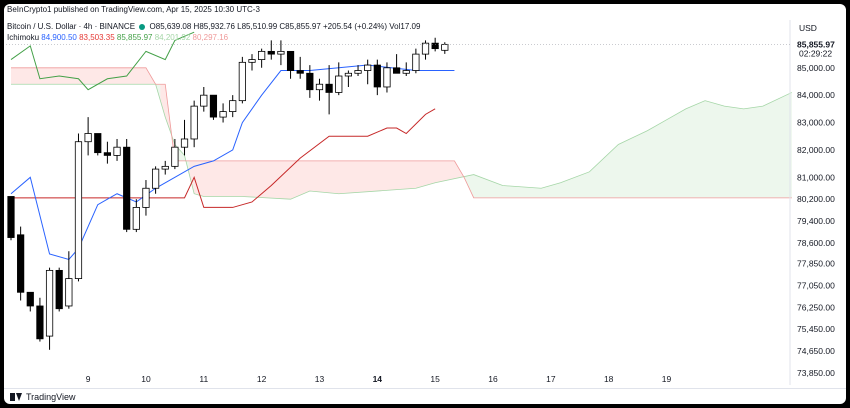 The height and width of the screenshot is (408, 850). What do you see at coordinates (816, 150) in the screenshot?
I see `price-tick-label: 82,000.00` at bounding box center [816, 150].